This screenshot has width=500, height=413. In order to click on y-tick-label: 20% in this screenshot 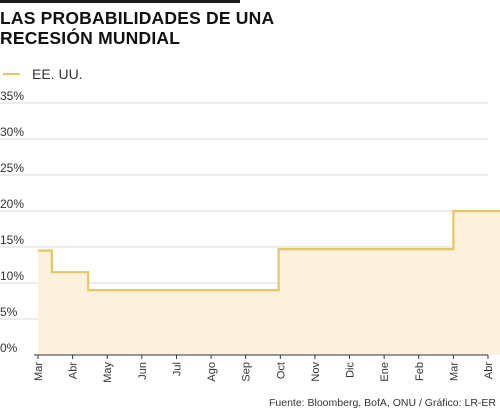, I will do `click(12, 204)`.